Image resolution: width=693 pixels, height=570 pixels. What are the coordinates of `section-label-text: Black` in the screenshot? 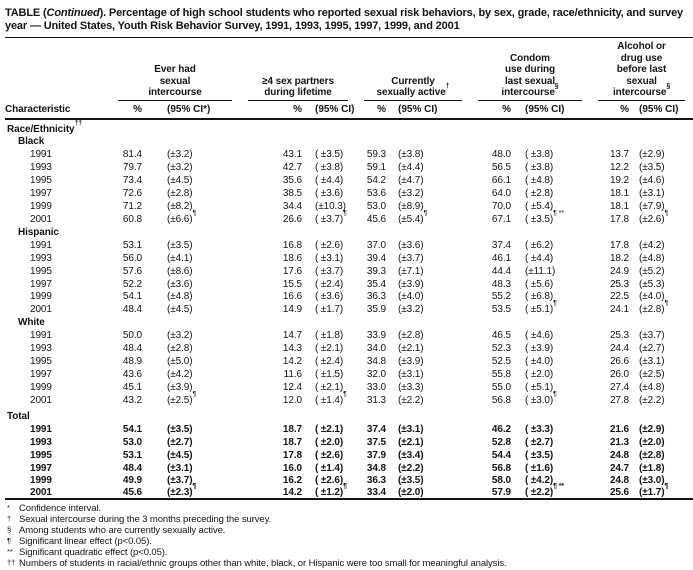 It's located at (31, 142).